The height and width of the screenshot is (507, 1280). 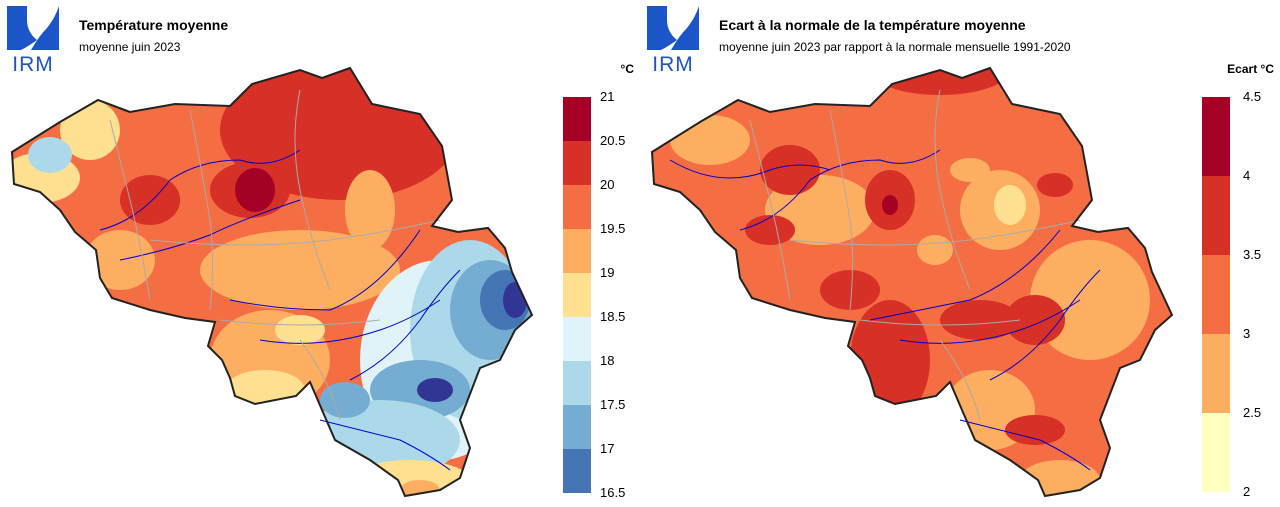 I want to click on legend-tick-label: 19.5, so click(x=613, y=228).